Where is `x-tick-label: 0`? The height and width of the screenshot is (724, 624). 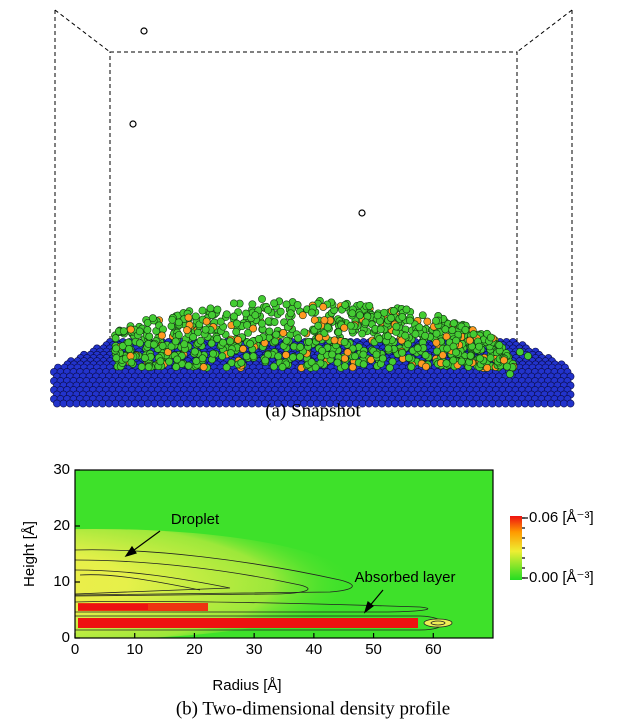
x-tick-label: 0 is located at coordinates (75, 649).